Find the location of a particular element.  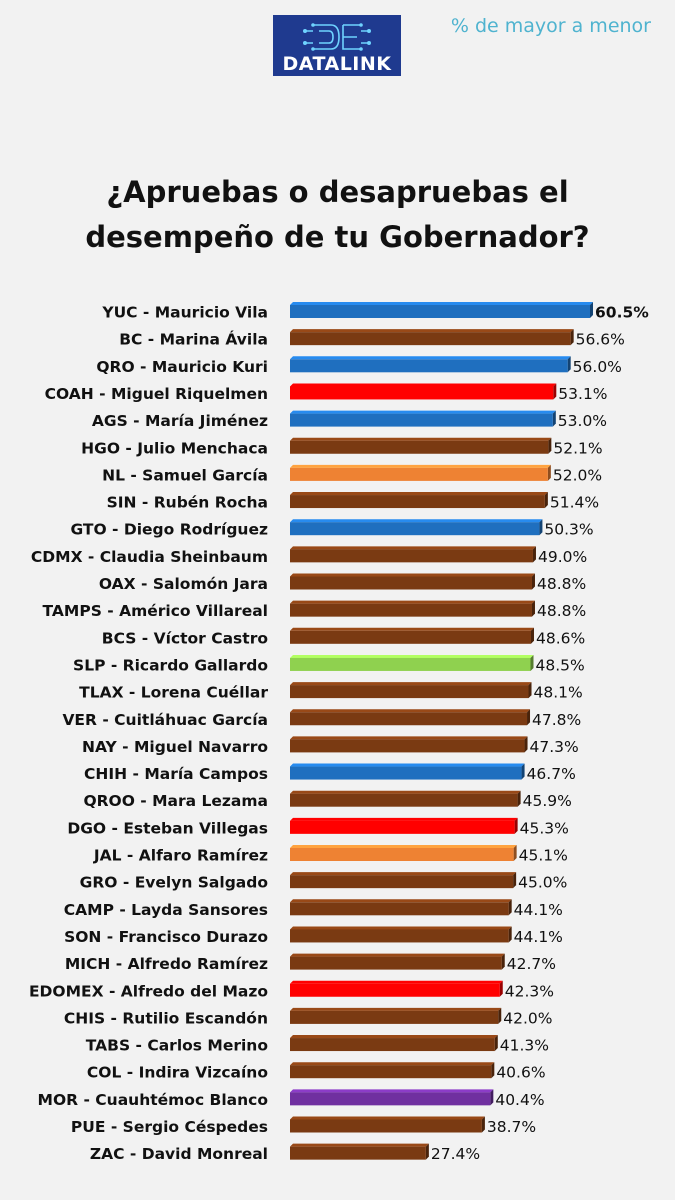

value-label: 42.0% is located at coordinates (527, 1018).